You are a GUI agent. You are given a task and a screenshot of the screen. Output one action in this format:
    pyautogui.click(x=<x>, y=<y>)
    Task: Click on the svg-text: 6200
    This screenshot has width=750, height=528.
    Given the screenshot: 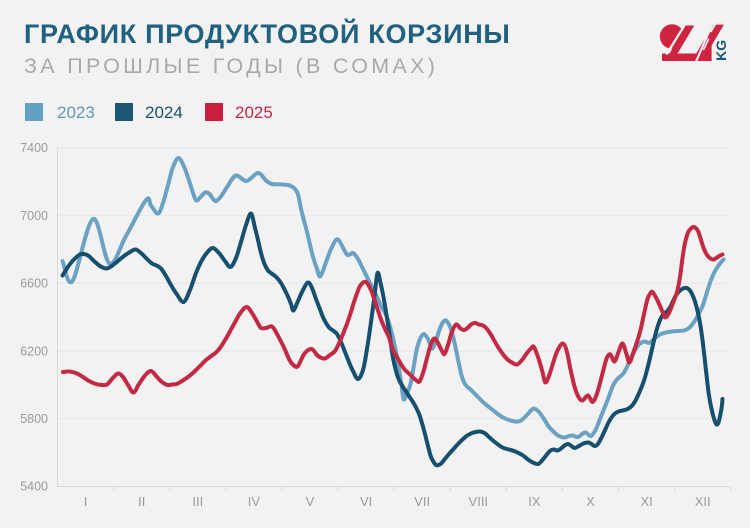 What is the action you would take?
    pyautogui.click(x=34, y=351)
    